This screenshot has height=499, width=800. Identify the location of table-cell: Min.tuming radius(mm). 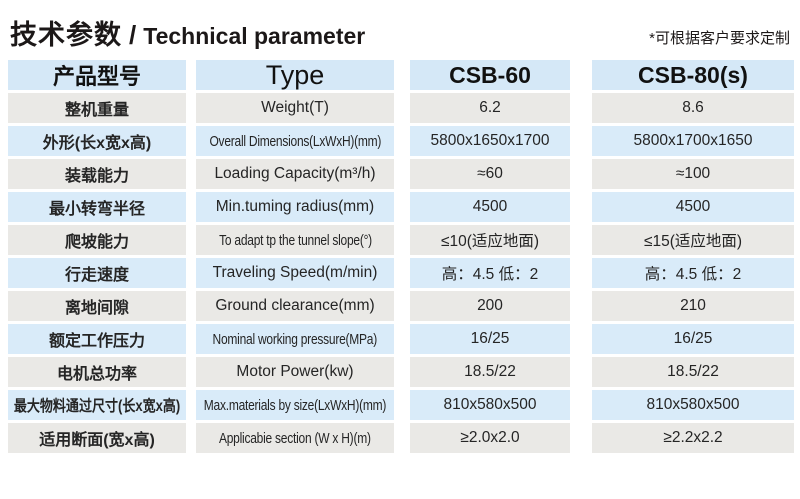
(295, 207).